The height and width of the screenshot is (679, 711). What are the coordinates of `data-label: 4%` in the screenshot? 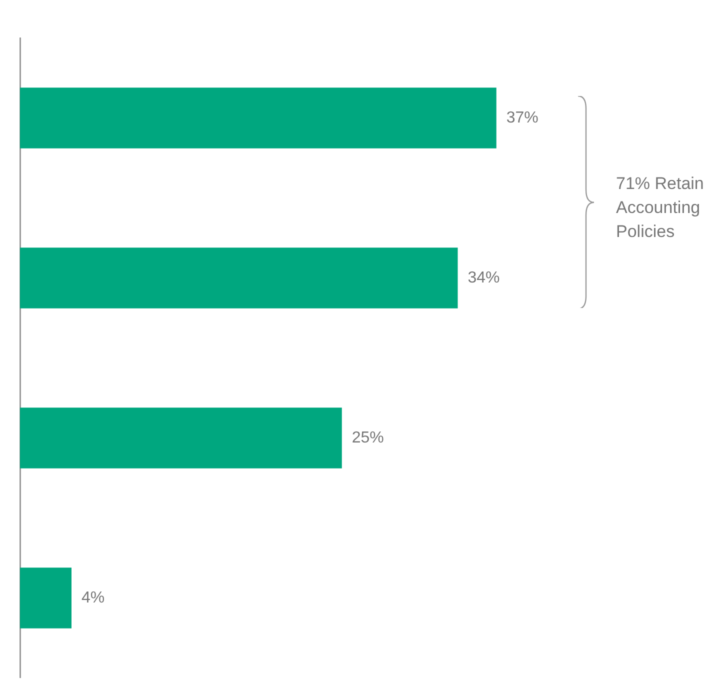 It's located at (93, 597).